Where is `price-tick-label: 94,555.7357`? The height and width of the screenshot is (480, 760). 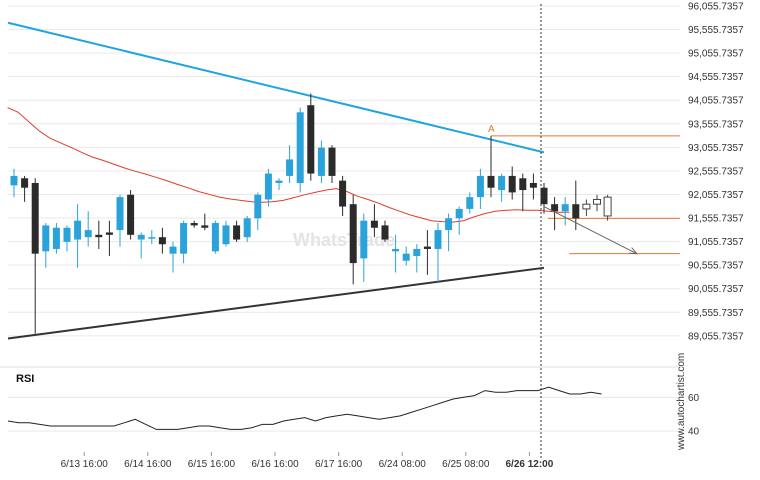
price-tick-label: 94,555.7357 is located at coordinates (716, 77).